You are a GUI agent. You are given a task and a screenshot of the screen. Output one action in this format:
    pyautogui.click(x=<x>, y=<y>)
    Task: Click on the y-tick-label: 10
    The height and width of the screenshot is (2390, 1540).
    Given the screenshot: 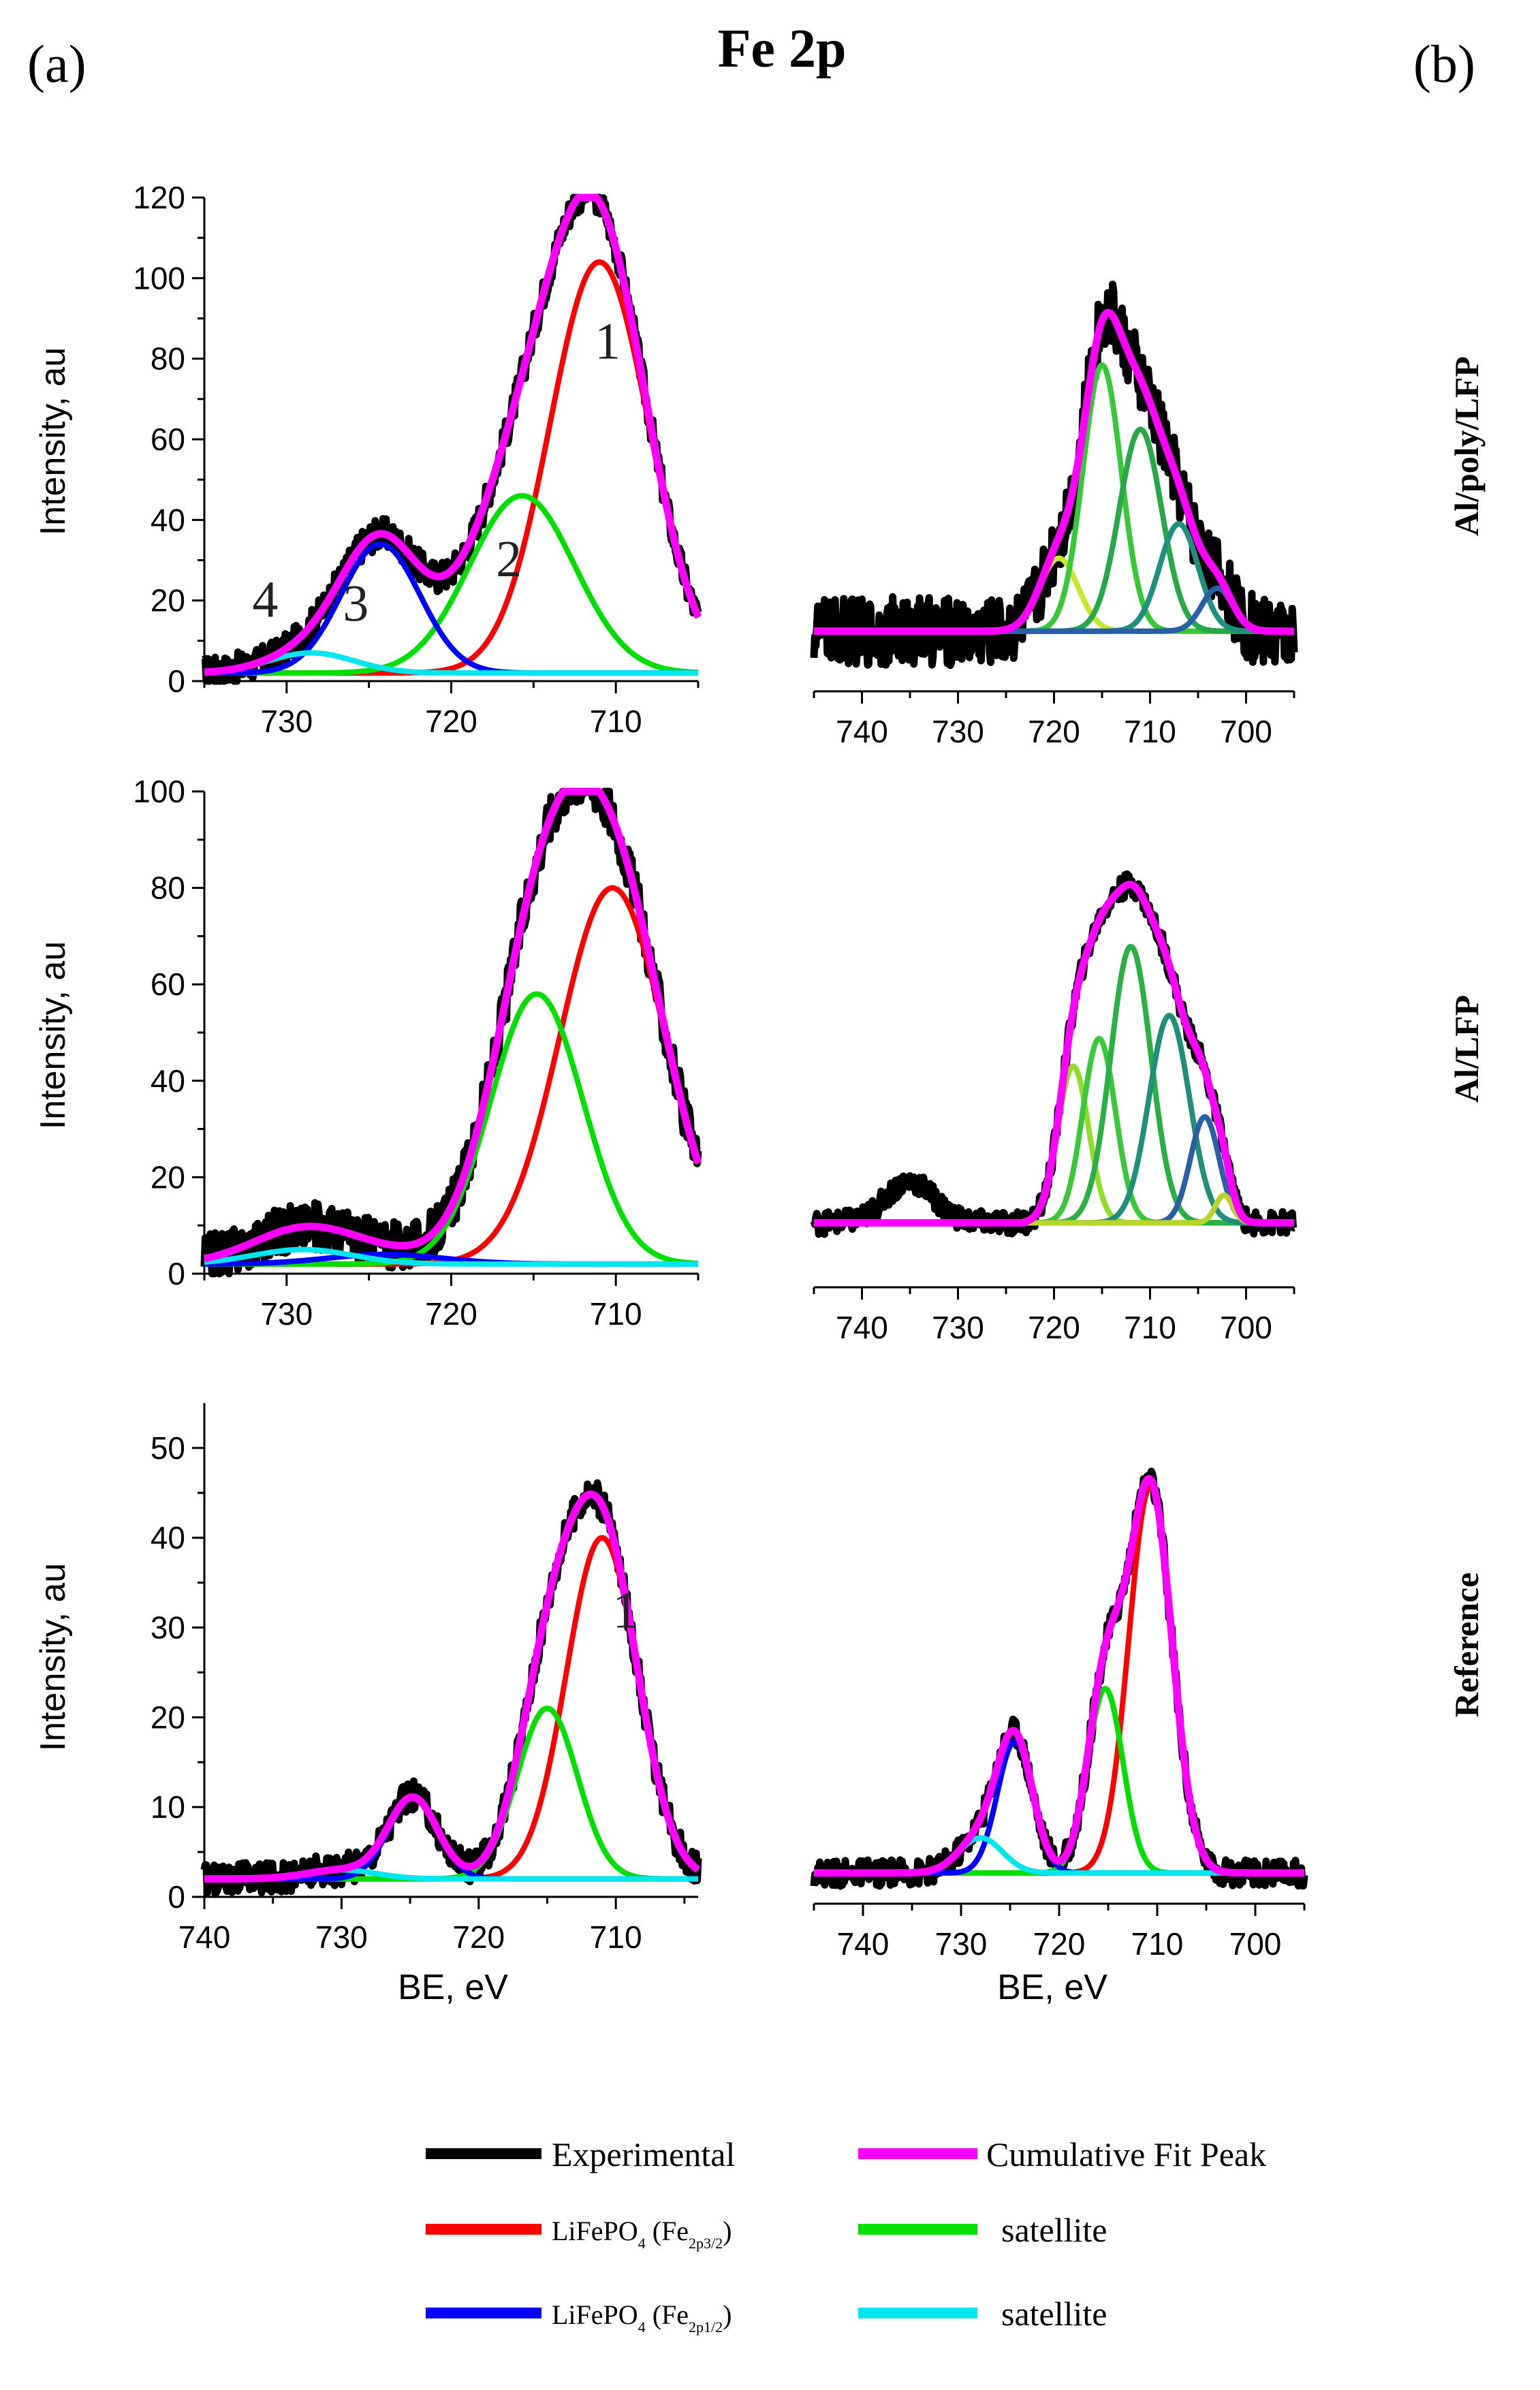 What is the action you would take?
    pyautogui.click(x=168, y=1807)
    